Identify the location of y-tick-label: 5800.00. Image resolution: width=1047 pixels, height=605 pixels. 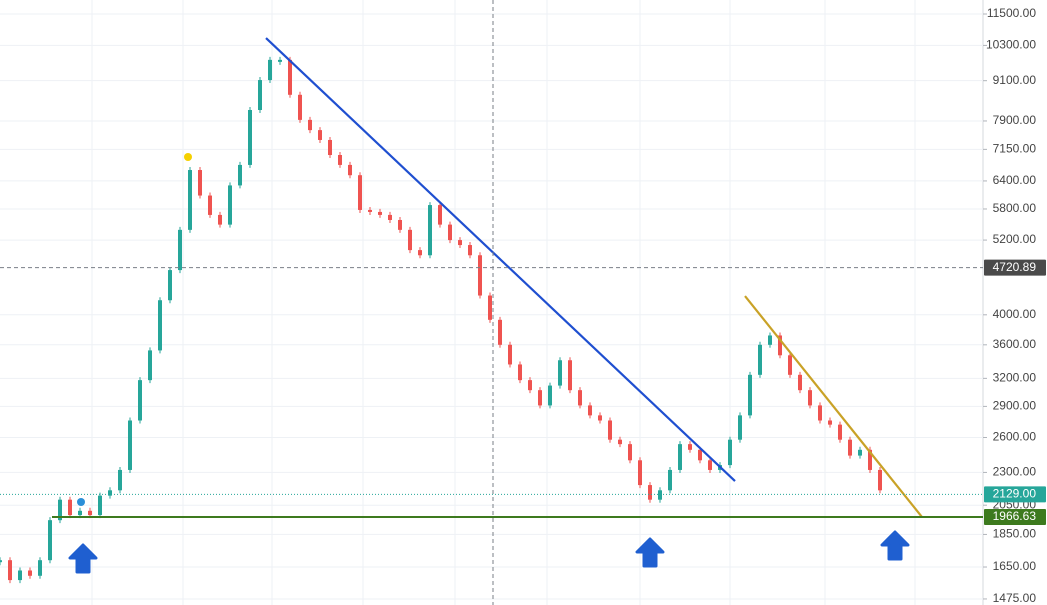
(1015, 208).